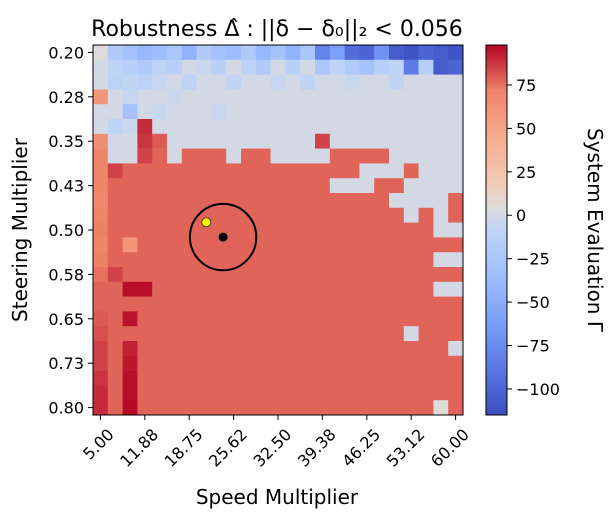  I want to click on x-tick-label: 53.12, so click(406, 448).